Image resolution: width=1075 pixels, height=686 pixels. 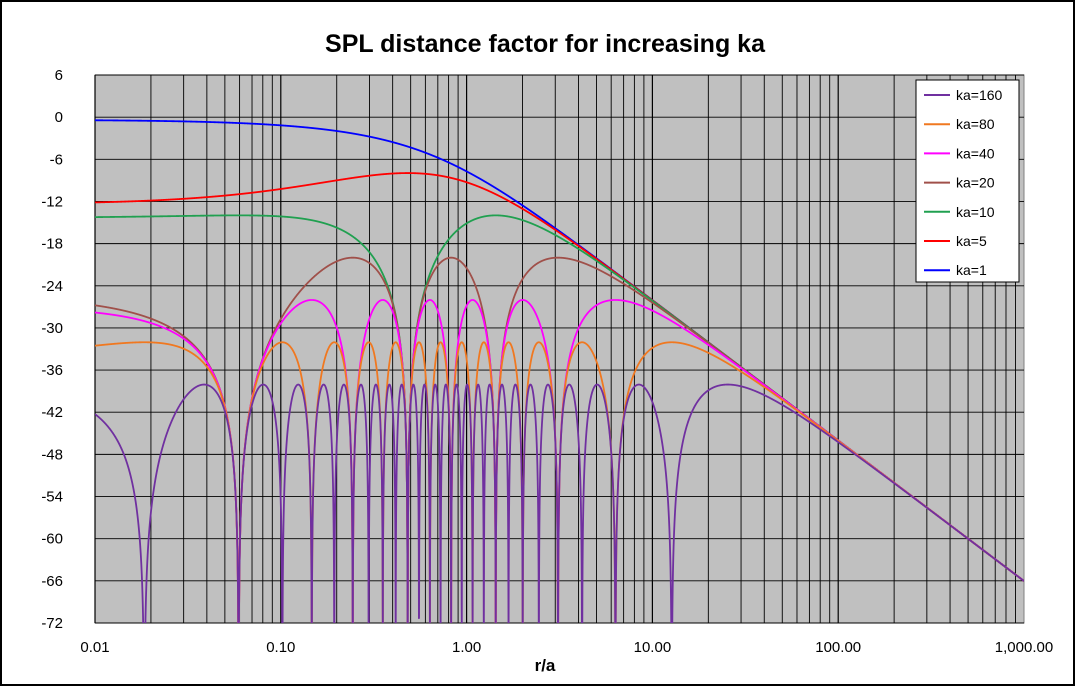 I want to click on x-tick-label: 10.00, so click(x=653, y=647).